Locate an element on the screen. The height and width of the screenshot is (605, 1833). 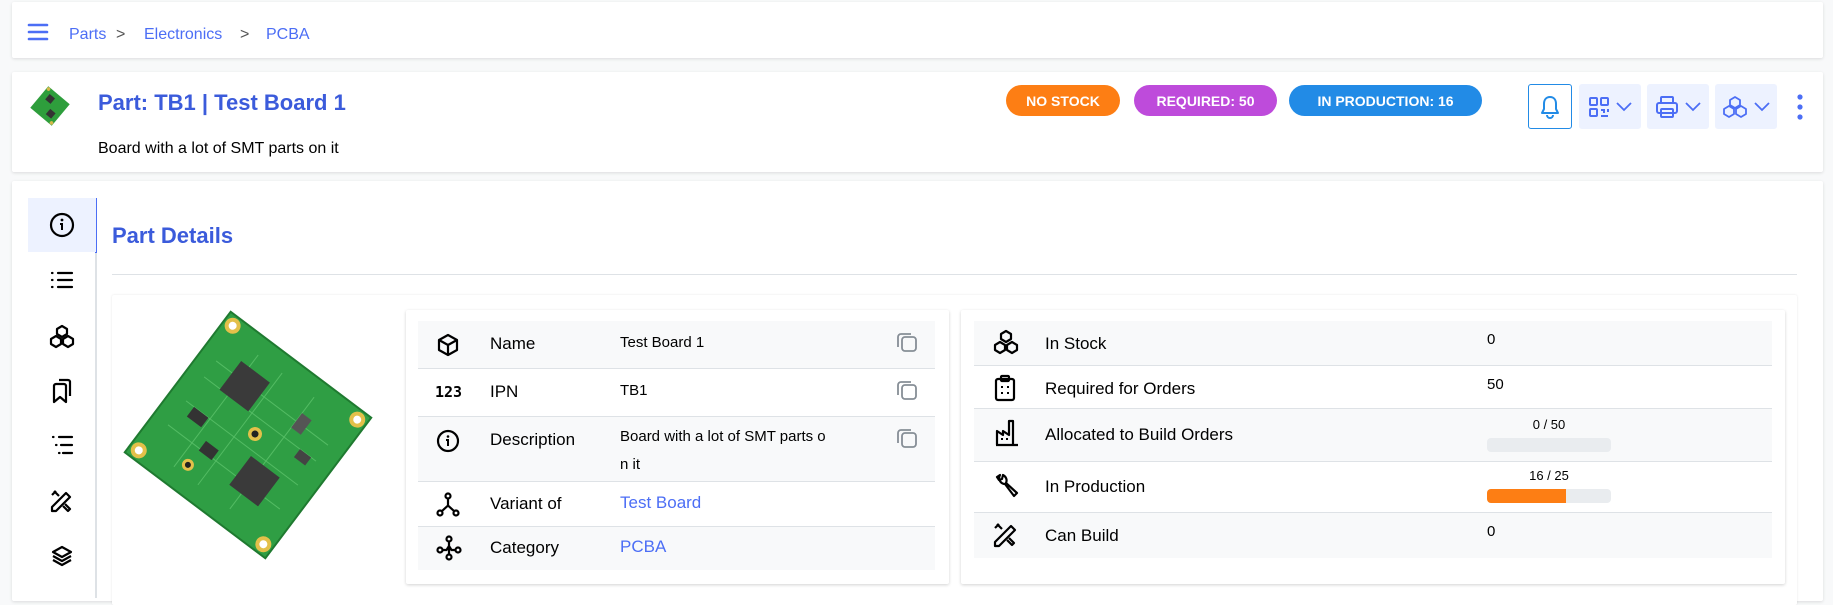
subscribe-button is located at coordinates (1550, 106).